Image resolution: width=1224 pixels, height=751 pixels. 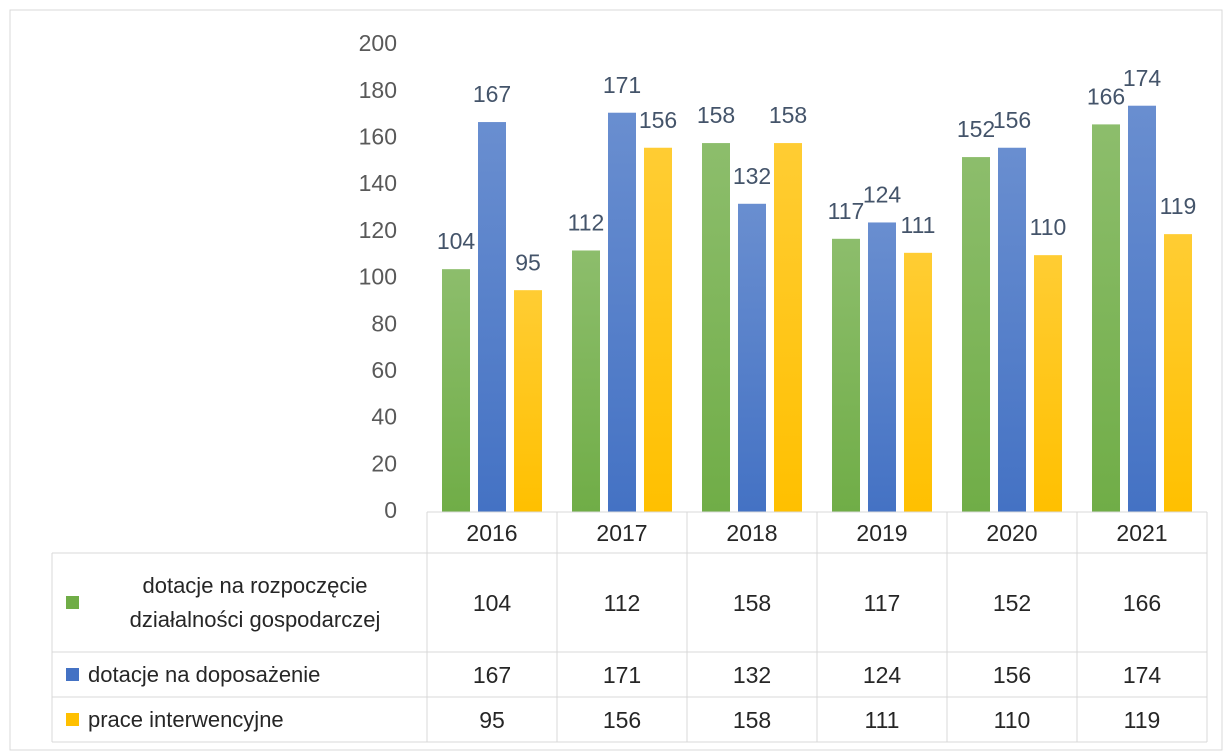 What do you see at coordinates (384, 417) in the screenshot?
I see `y-tick-label: 40` at bounding box center [384, 417].